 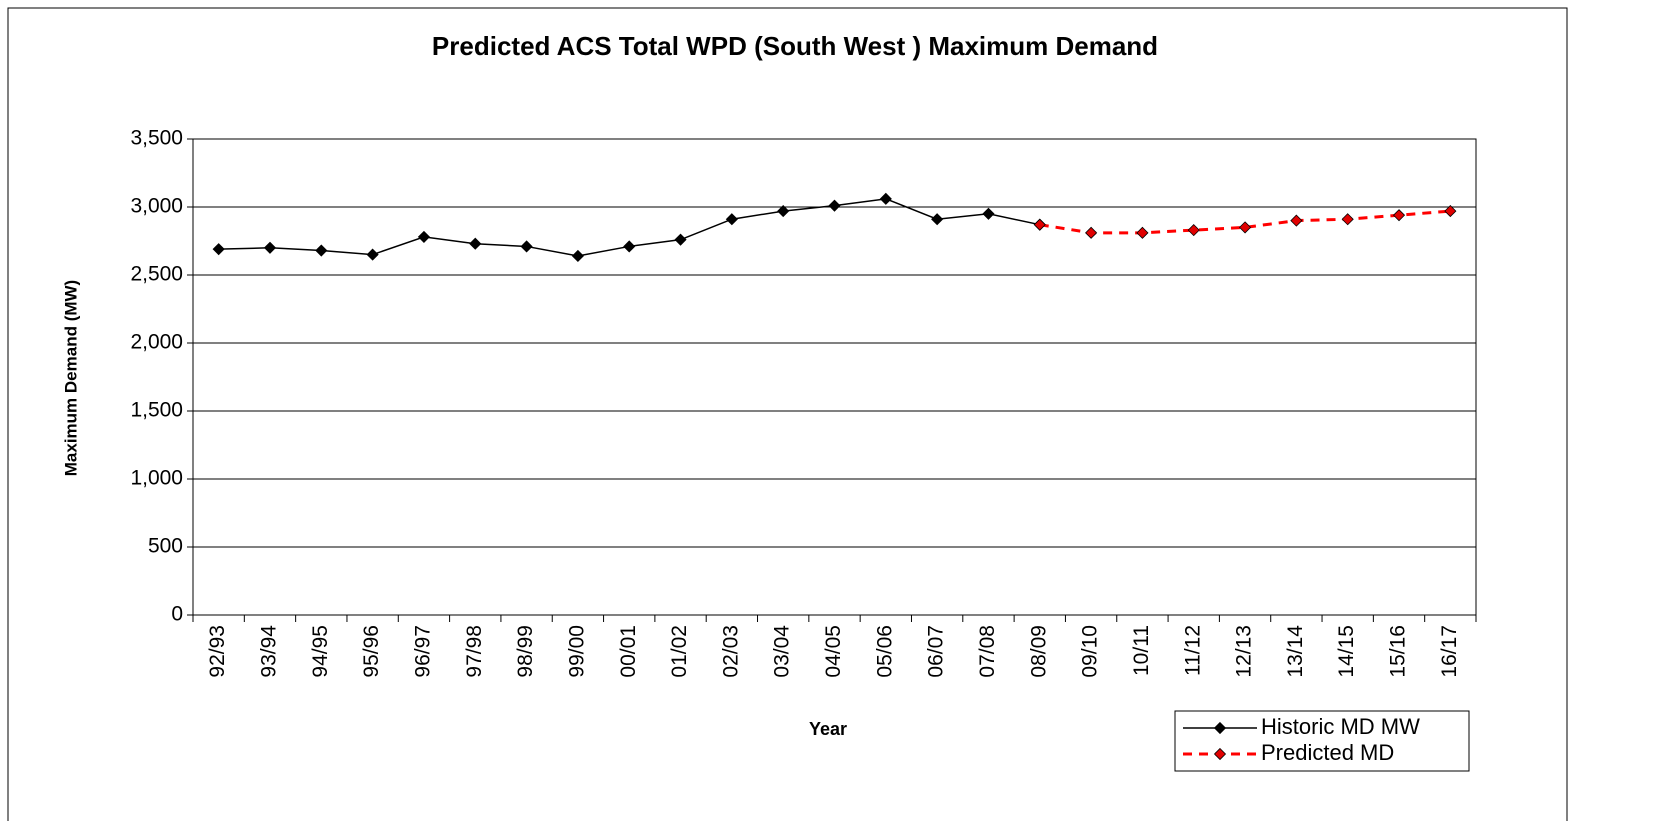 I want to click on y-tick-label: 2,500, so click(x=156, y=274).